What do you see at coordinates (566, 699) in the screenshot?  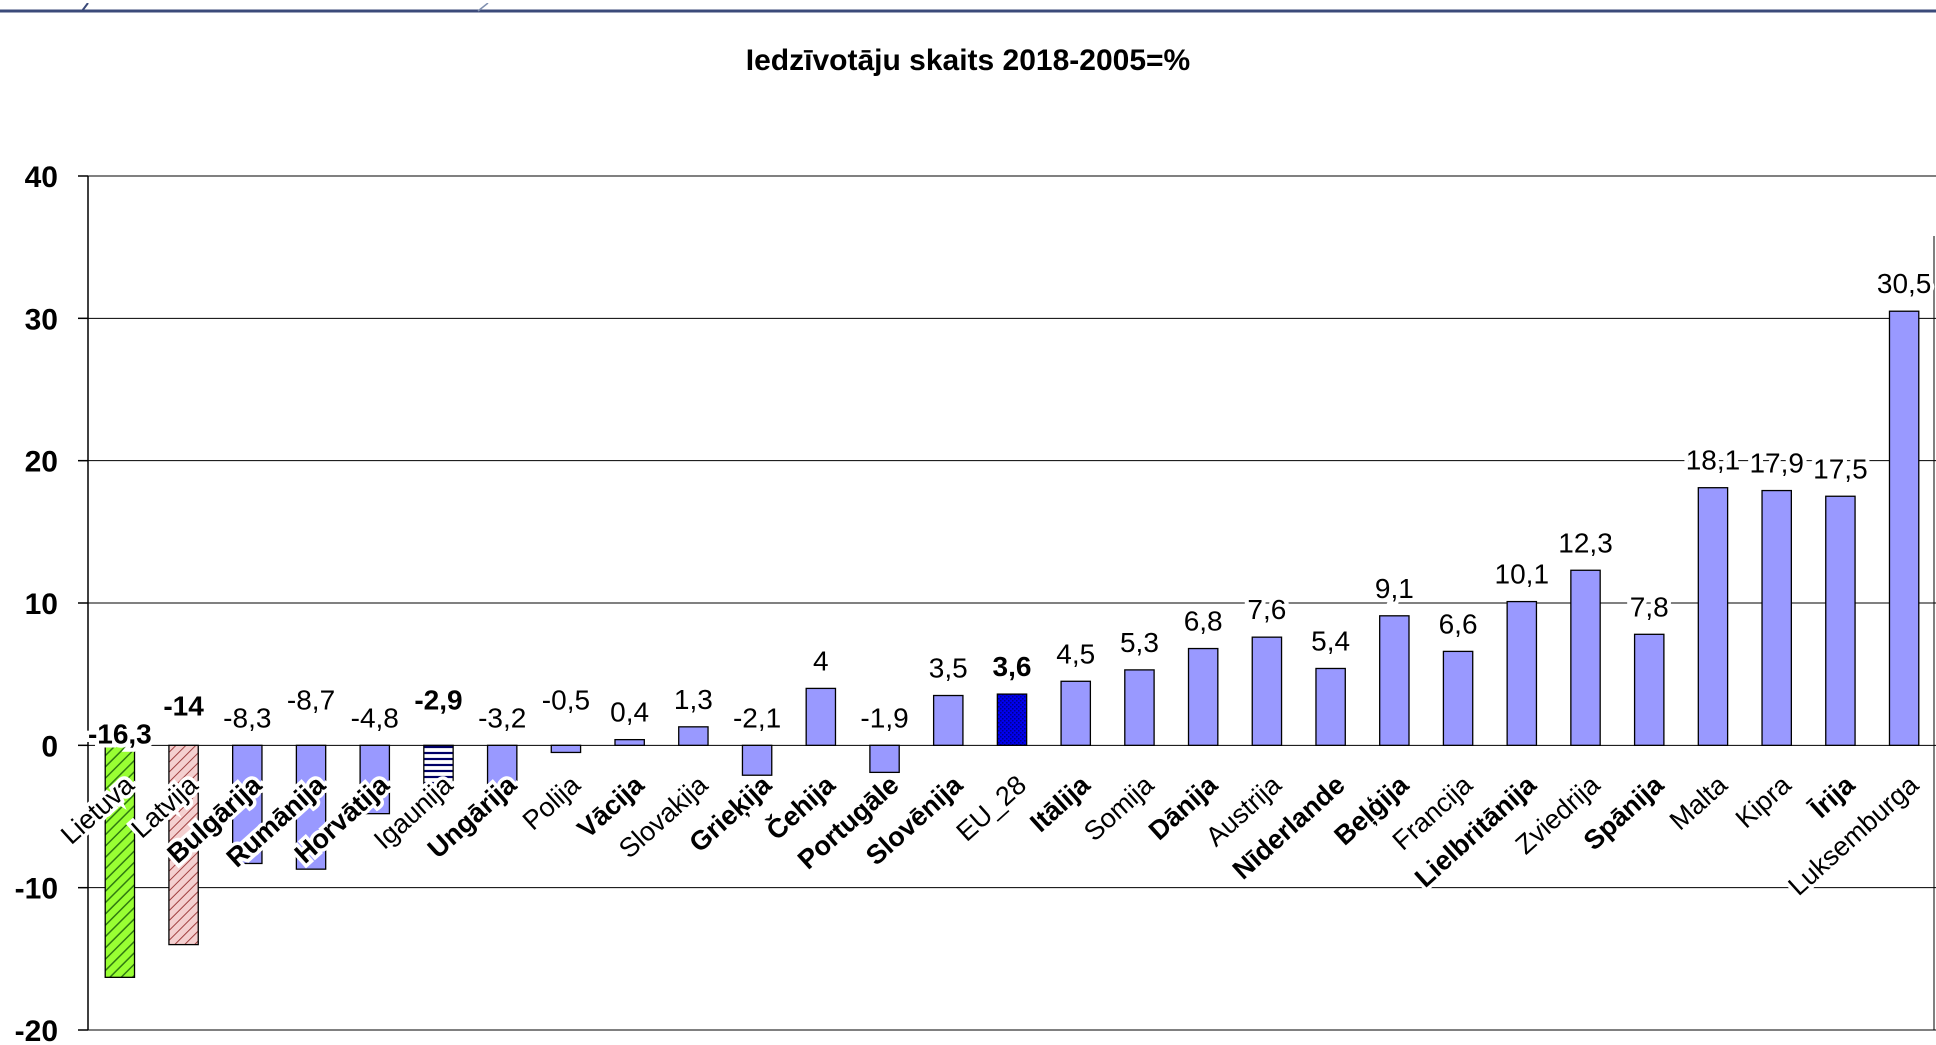 I see `data-label: -0,5` at bounding box center [566, 699].